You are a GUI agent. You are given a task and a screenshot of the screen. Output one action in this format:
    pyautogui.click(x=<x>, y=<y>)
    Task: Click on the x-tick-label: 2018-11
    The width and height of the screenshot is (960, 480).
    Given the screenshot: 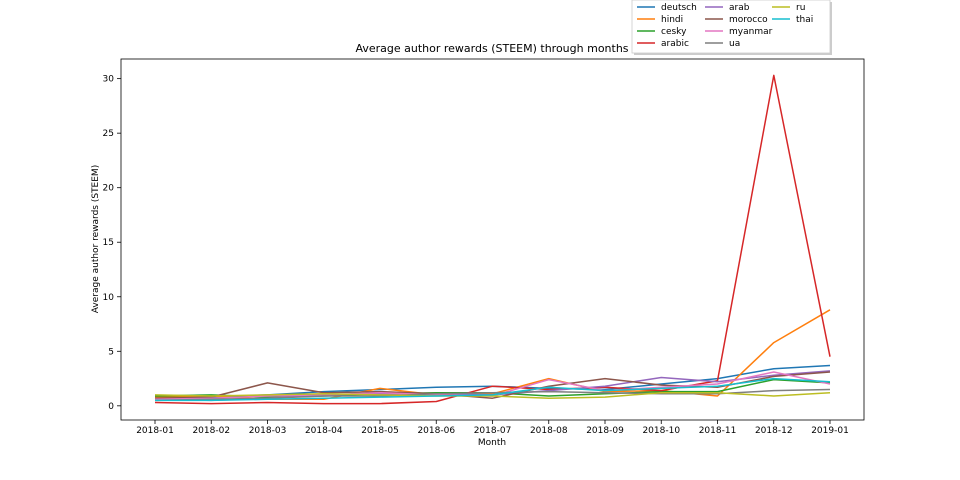 What is the action you would take?
    pyautogui.click(x=718, y=431)
    